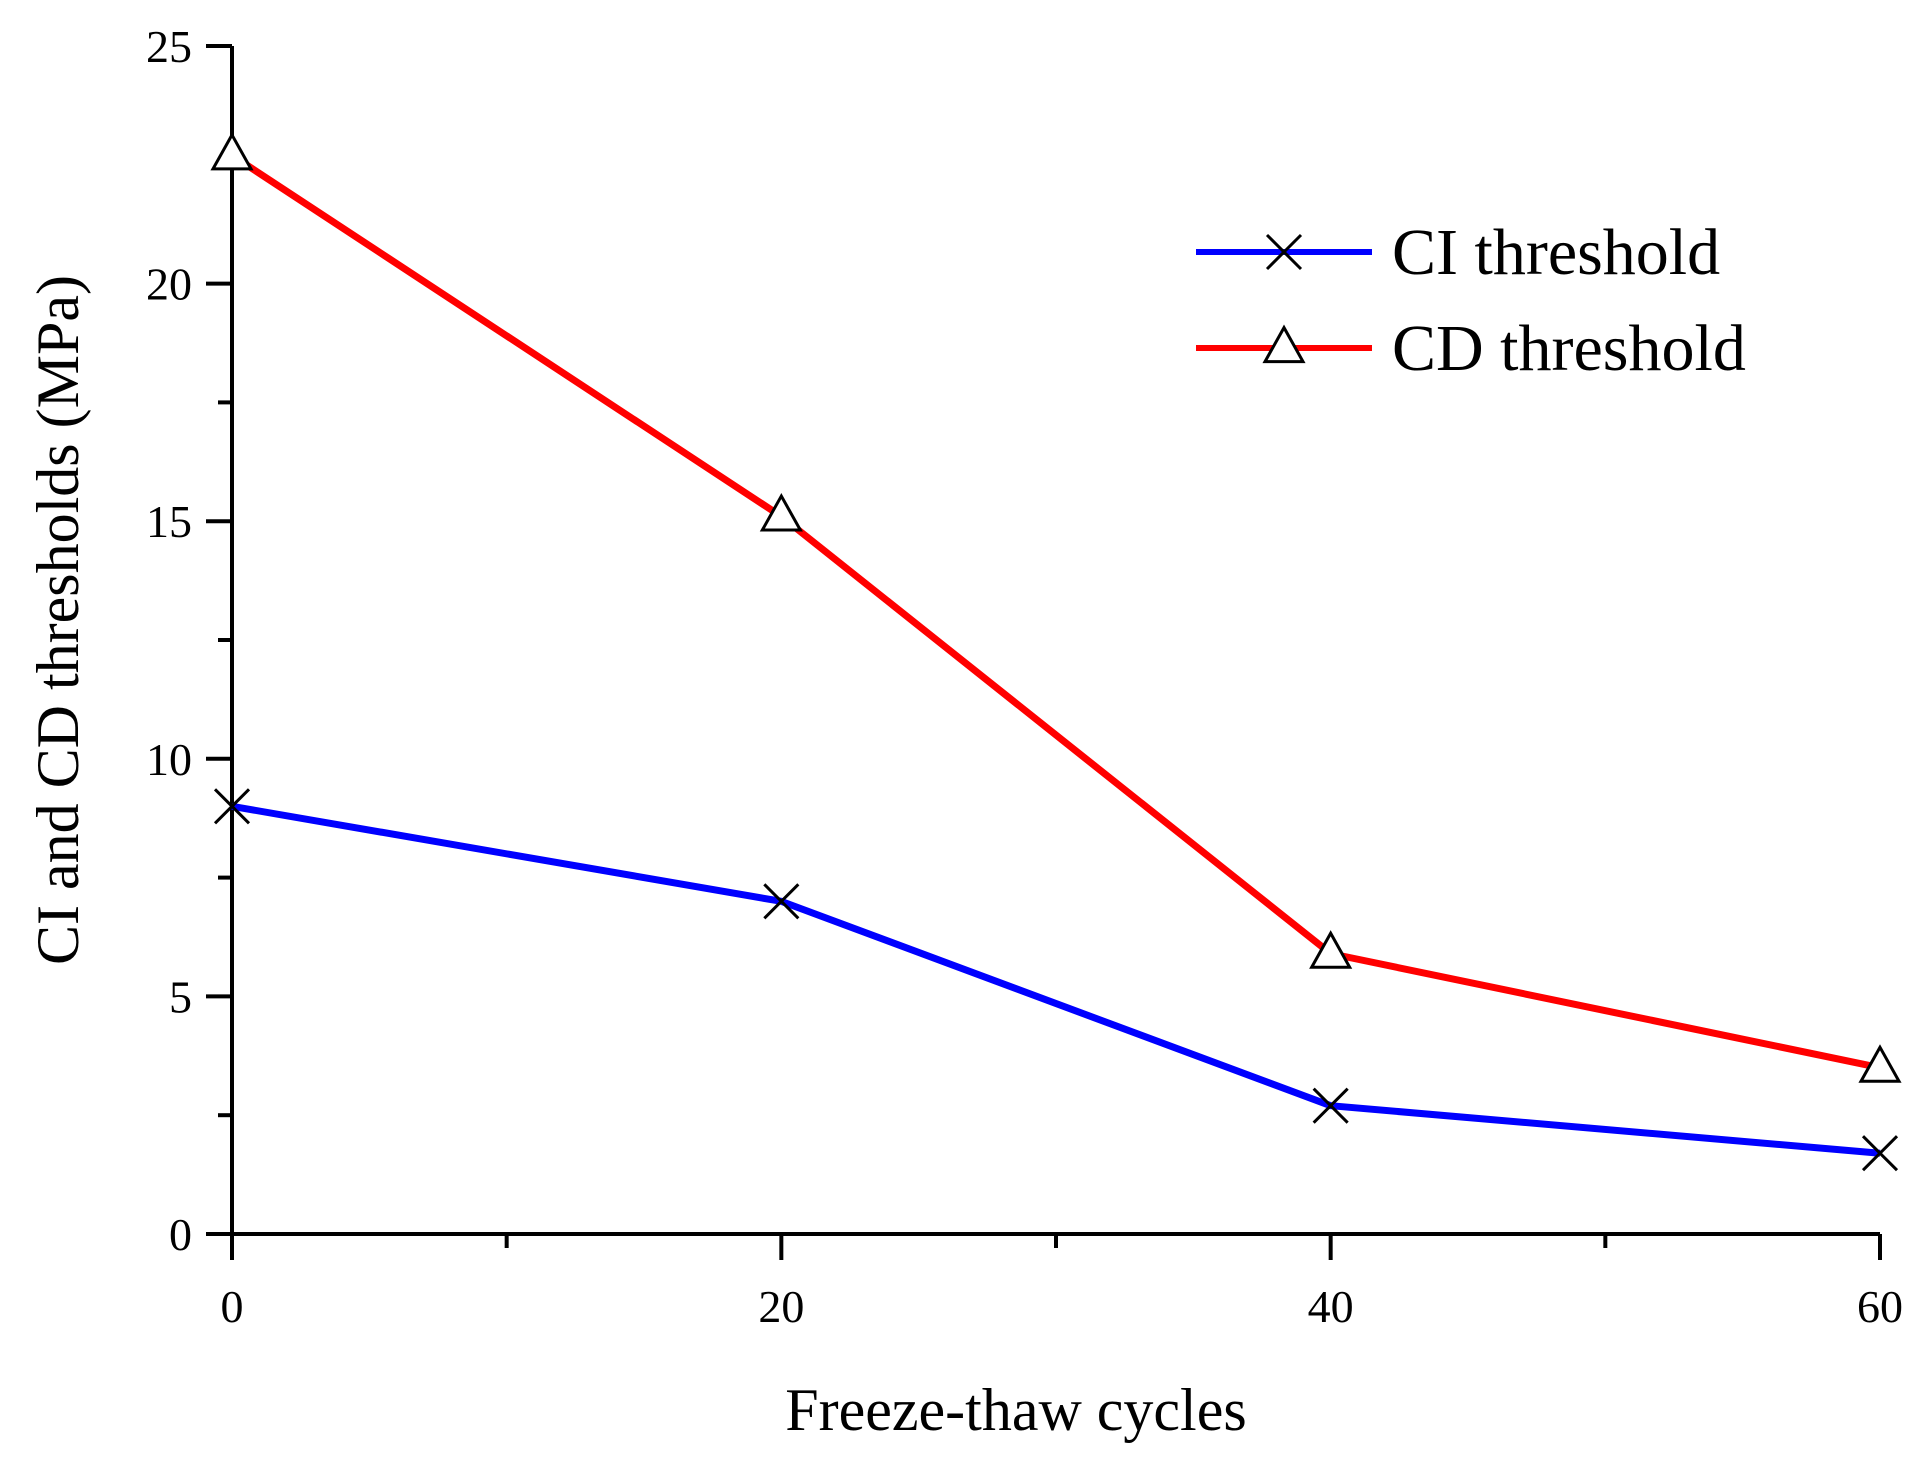 This screenshot has height=1473, width=1928. What do you see at coordinates (180, 1234) in the screenshot?
I see `y-tick-label-0: 0` at bounding box center [180, 1234].